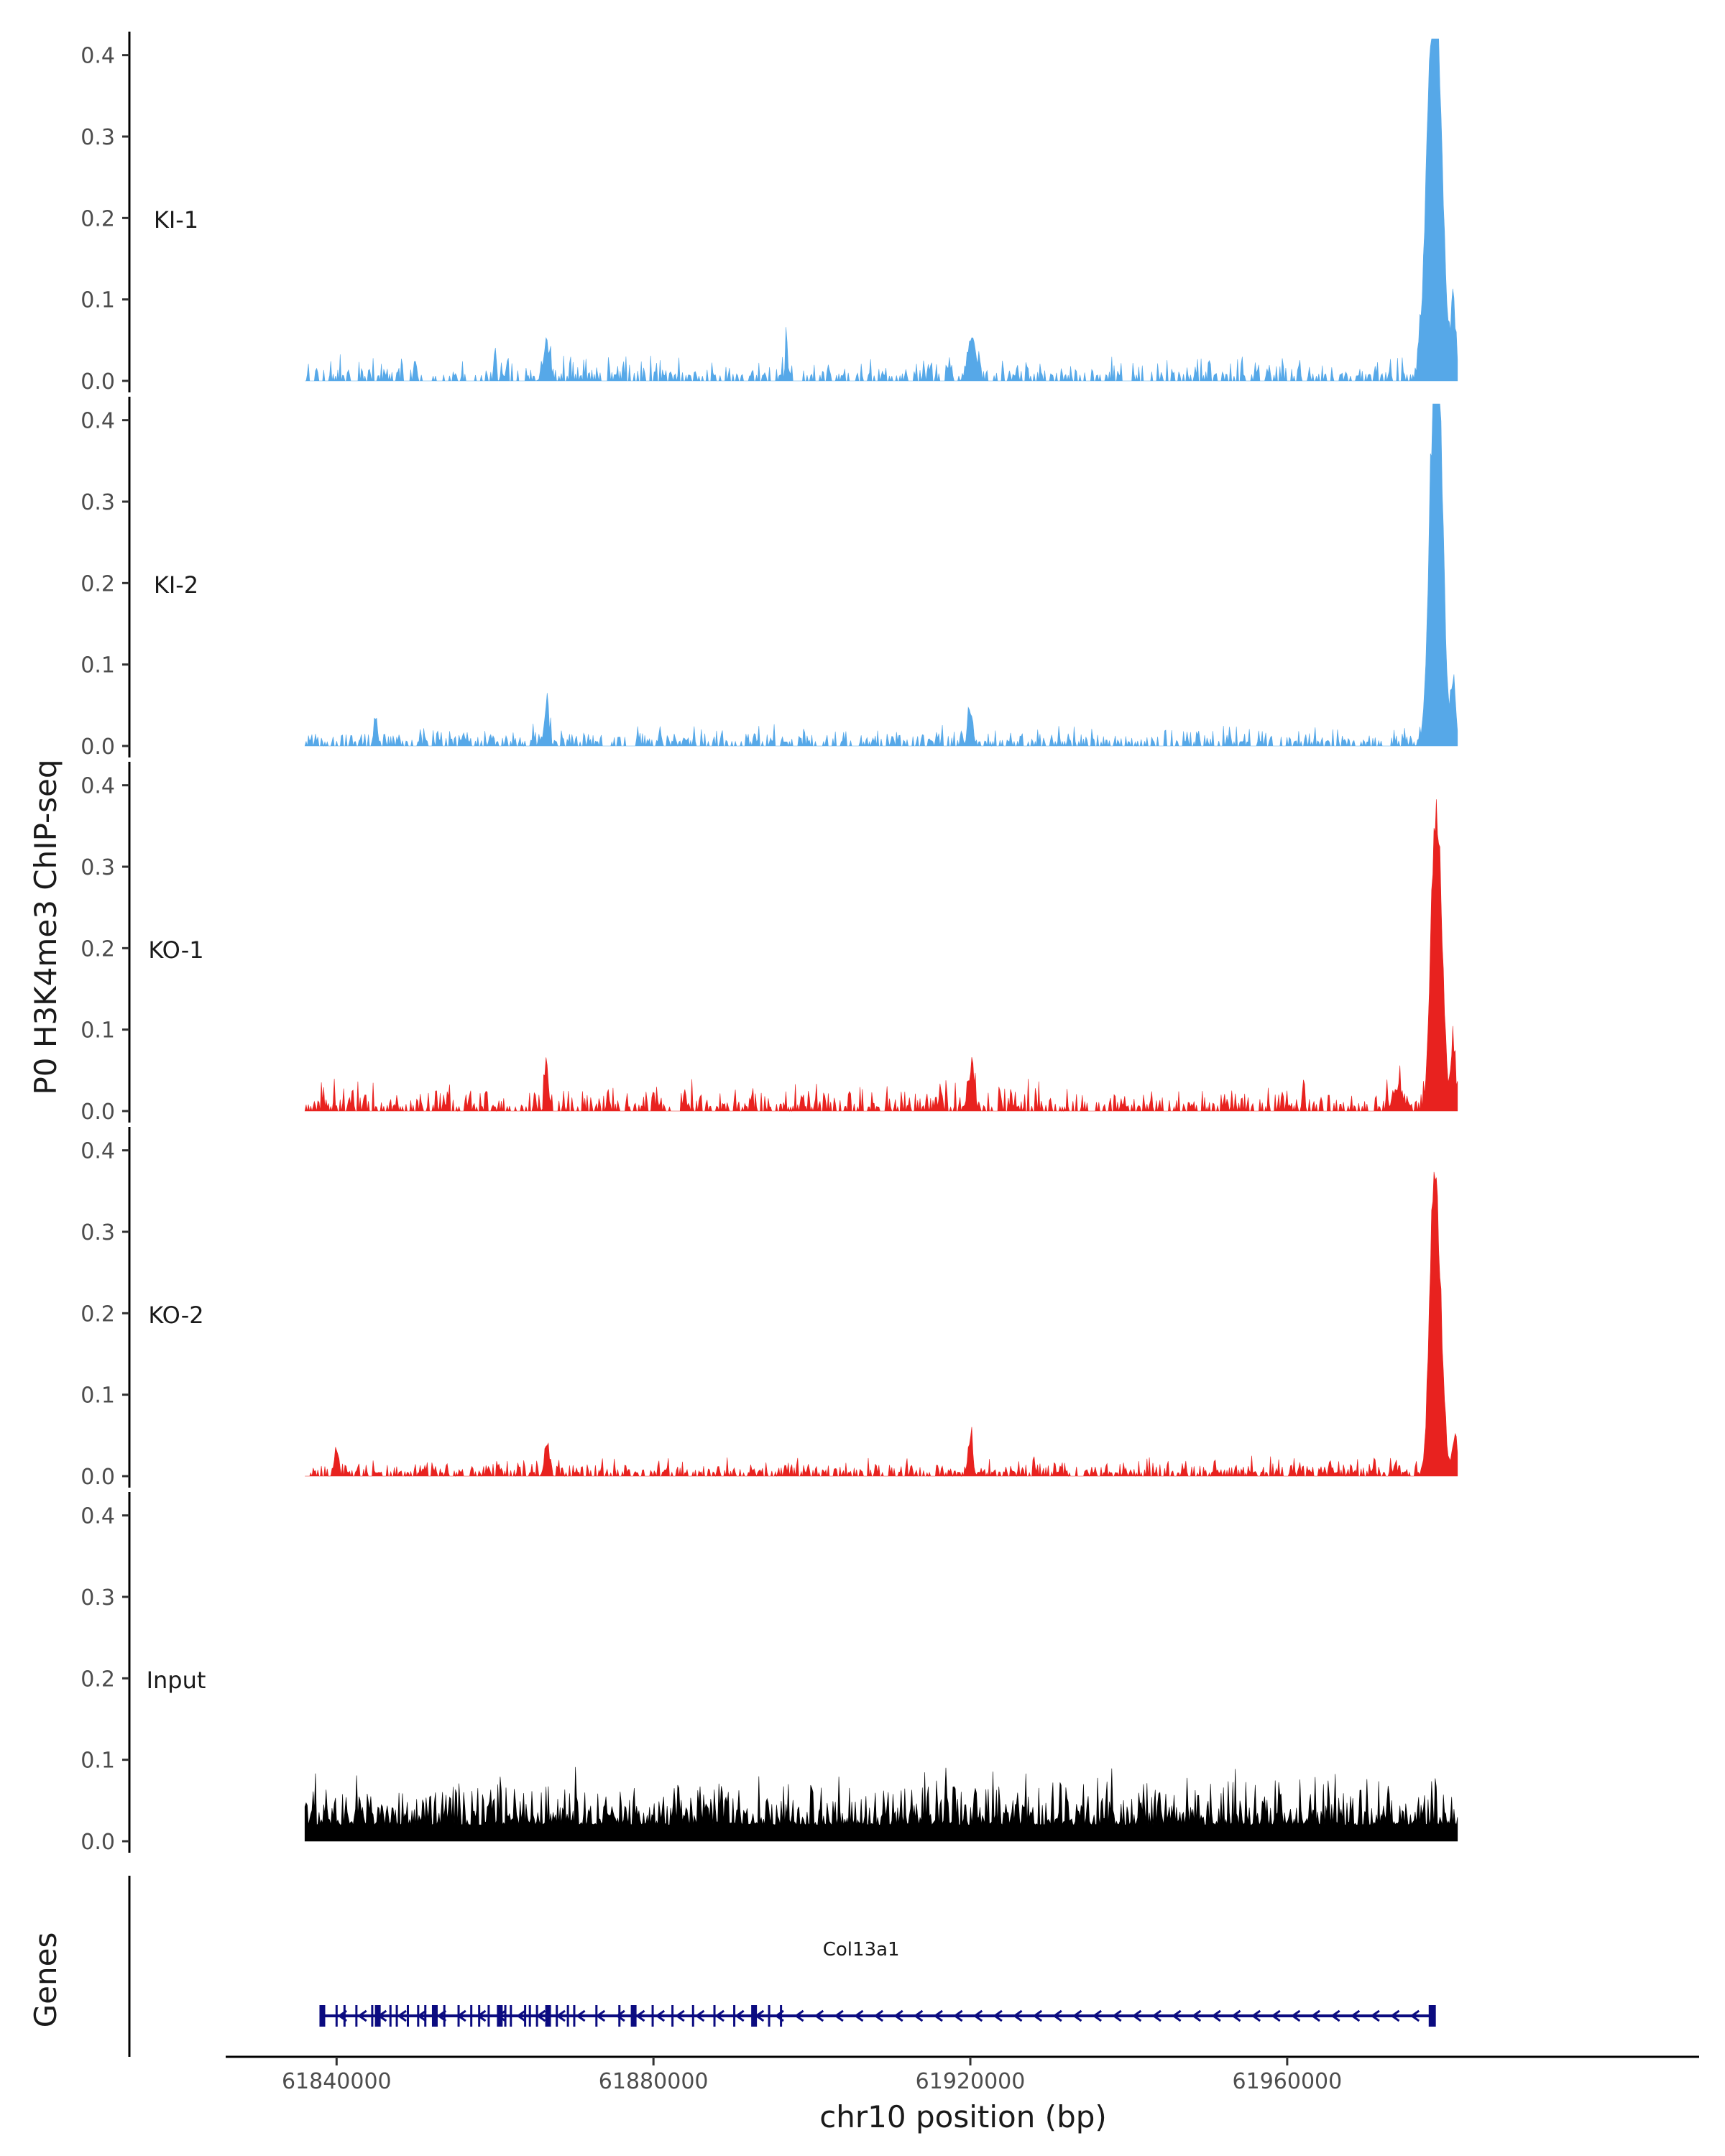  I want to click on y-tick-label: 0.0, so click(97, 382).